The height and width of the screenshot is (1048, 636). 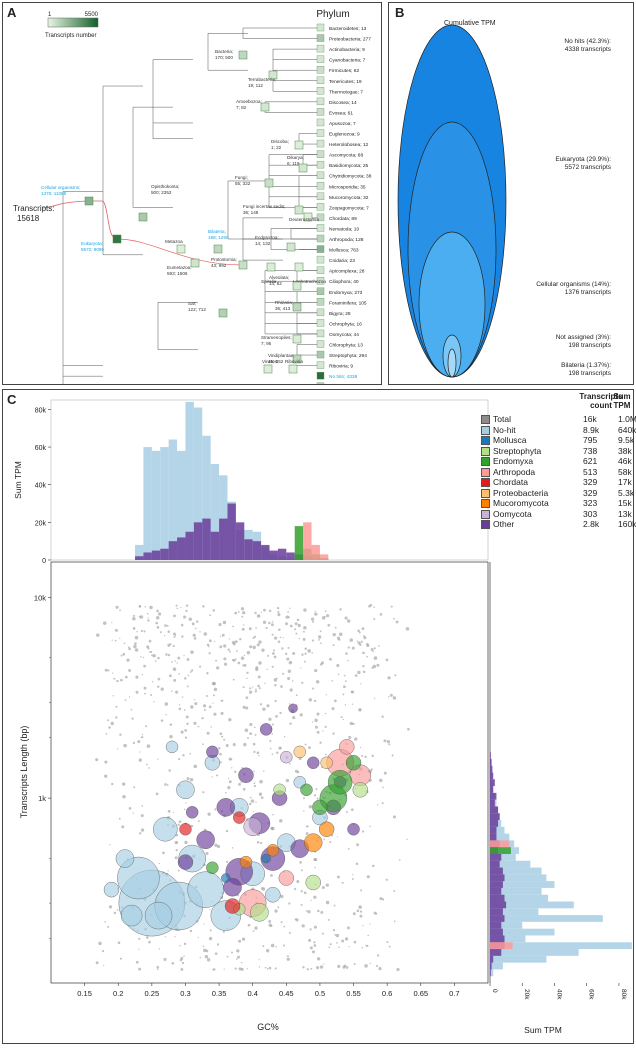 I want to click on legend-name: Mollusca, so click(x=510, y=440).